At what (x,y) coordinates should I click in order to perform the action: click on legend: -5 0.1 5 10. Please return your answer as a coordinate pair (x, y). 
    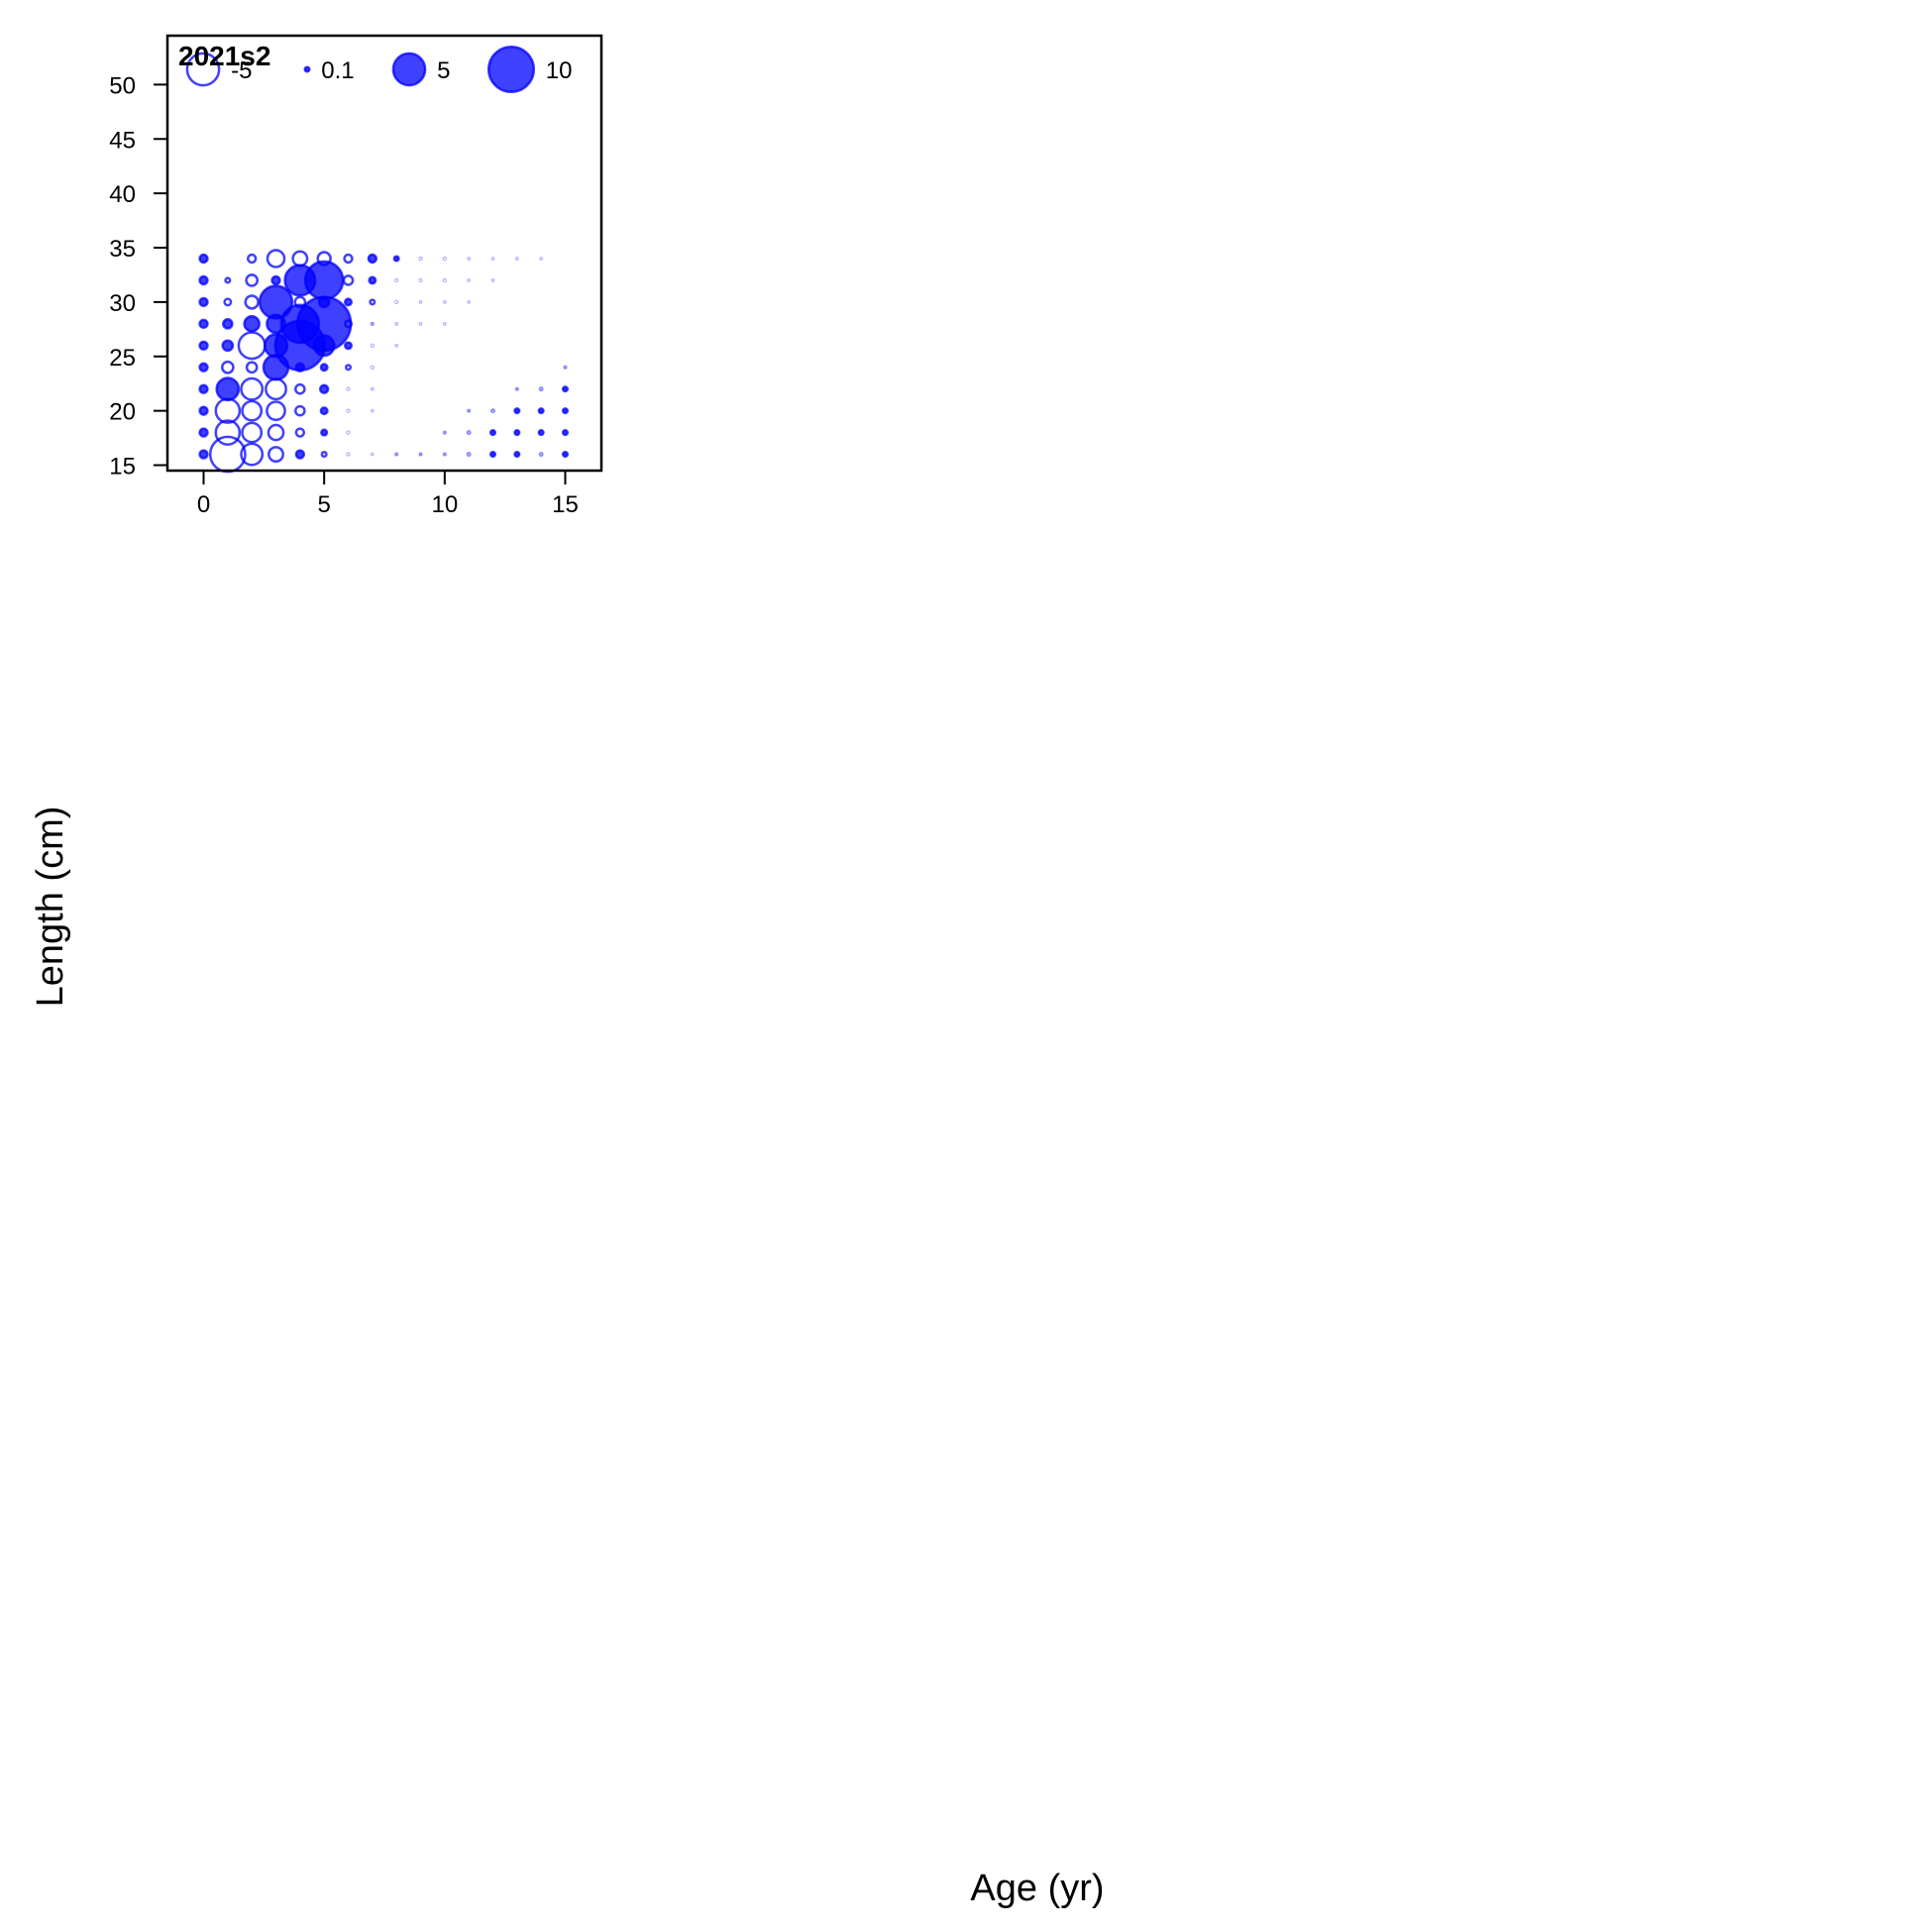
    Looking at the image, I should click on (379, 69).